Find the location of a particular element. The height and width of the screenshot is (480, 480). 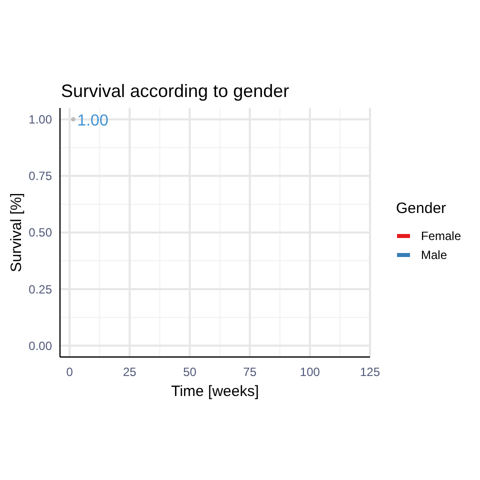

x-tick-label: 125 is located at coordinates (370, 372).